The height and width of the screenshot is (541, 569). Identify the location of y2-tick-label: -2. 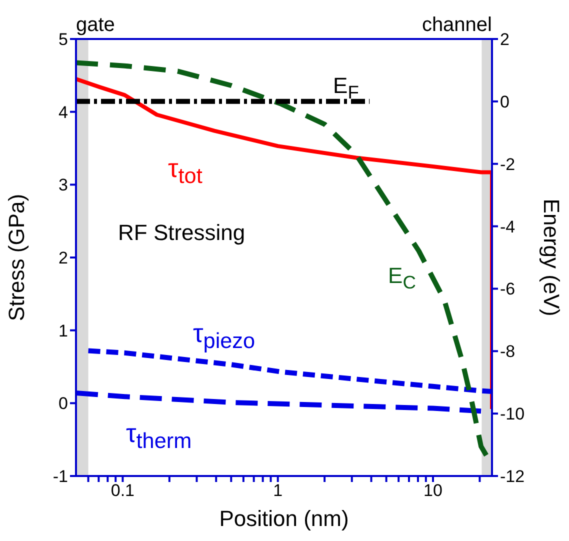
(508, 164).